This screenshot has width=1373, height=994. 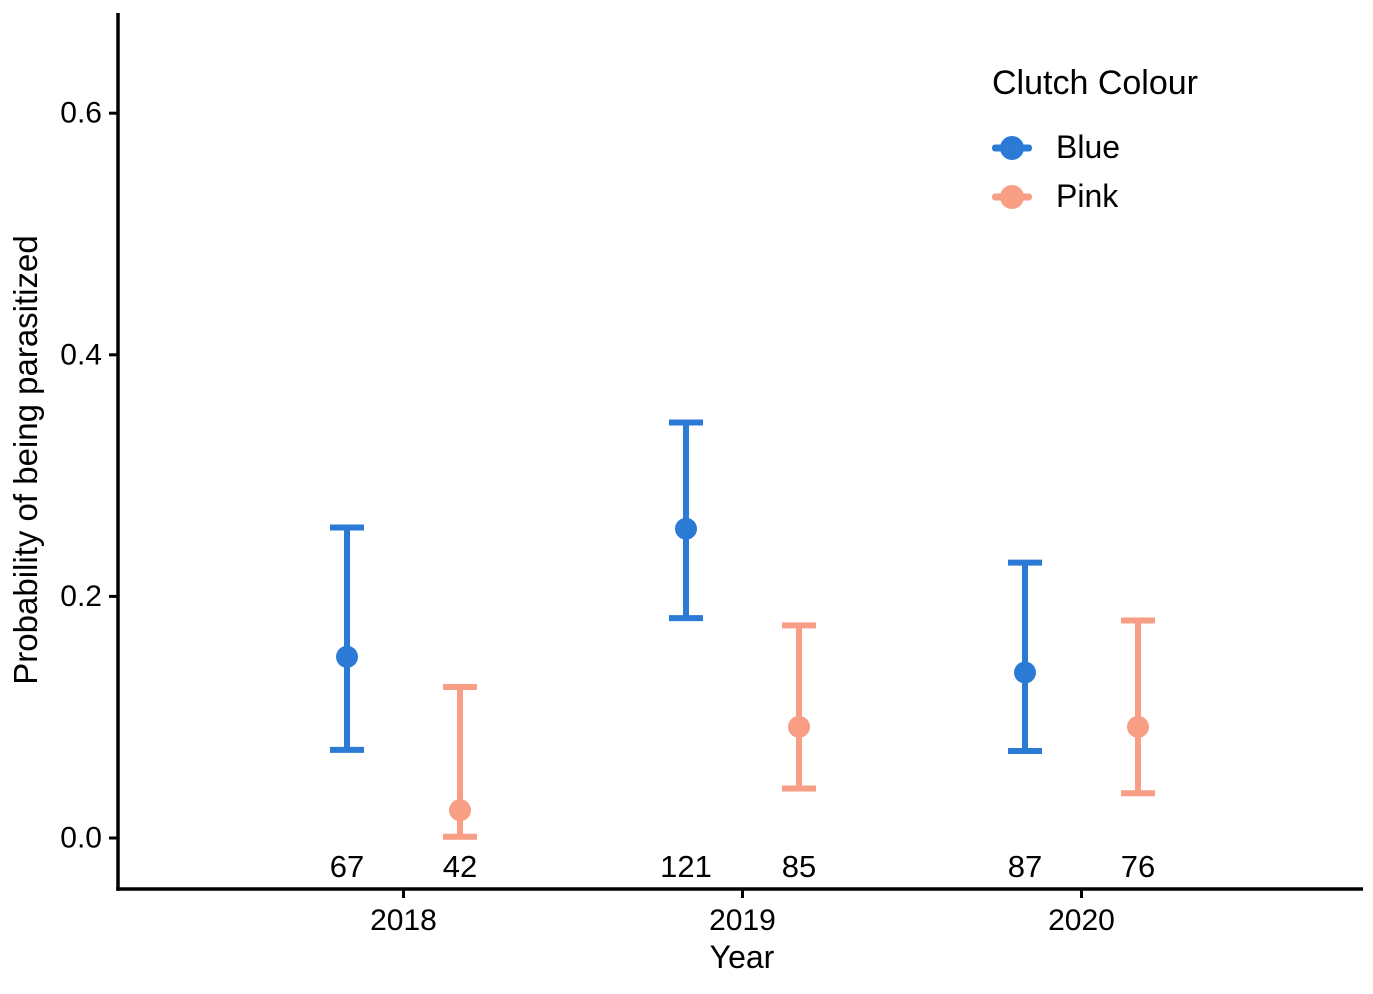 I want to click on y-tick-label: 0.2, so click(x=81, y=596).